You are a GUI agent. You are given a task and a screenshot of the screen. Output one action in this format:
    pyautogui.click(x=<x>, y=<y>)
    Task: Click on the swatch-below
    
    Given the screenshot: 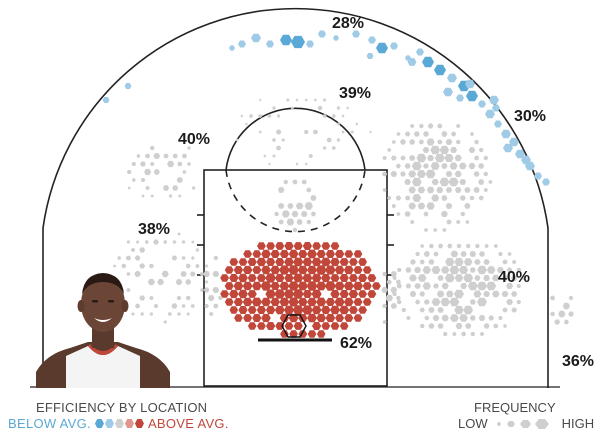 What is the action you would take?
    pyautogui.click(x=109, y=423)
    